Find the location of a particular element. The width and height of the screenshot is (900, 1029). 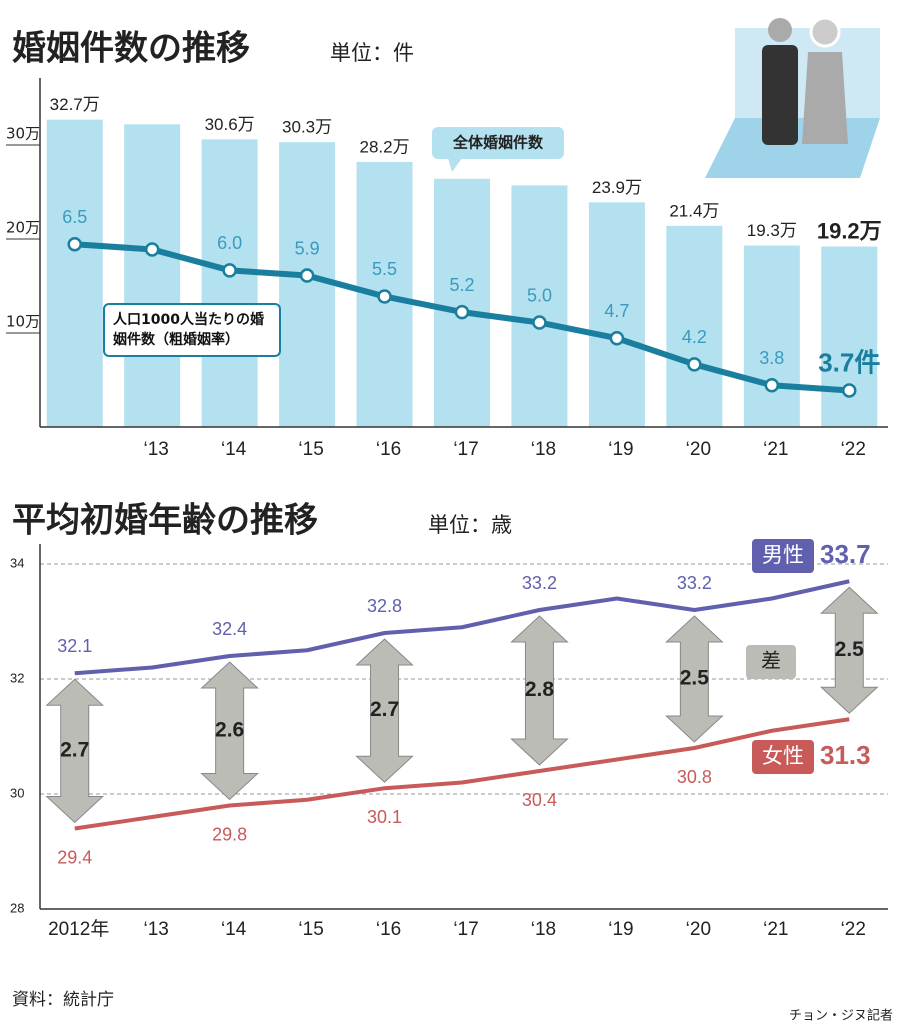

bar-value-label: 28.2万 is located at coordinates (384, 146).